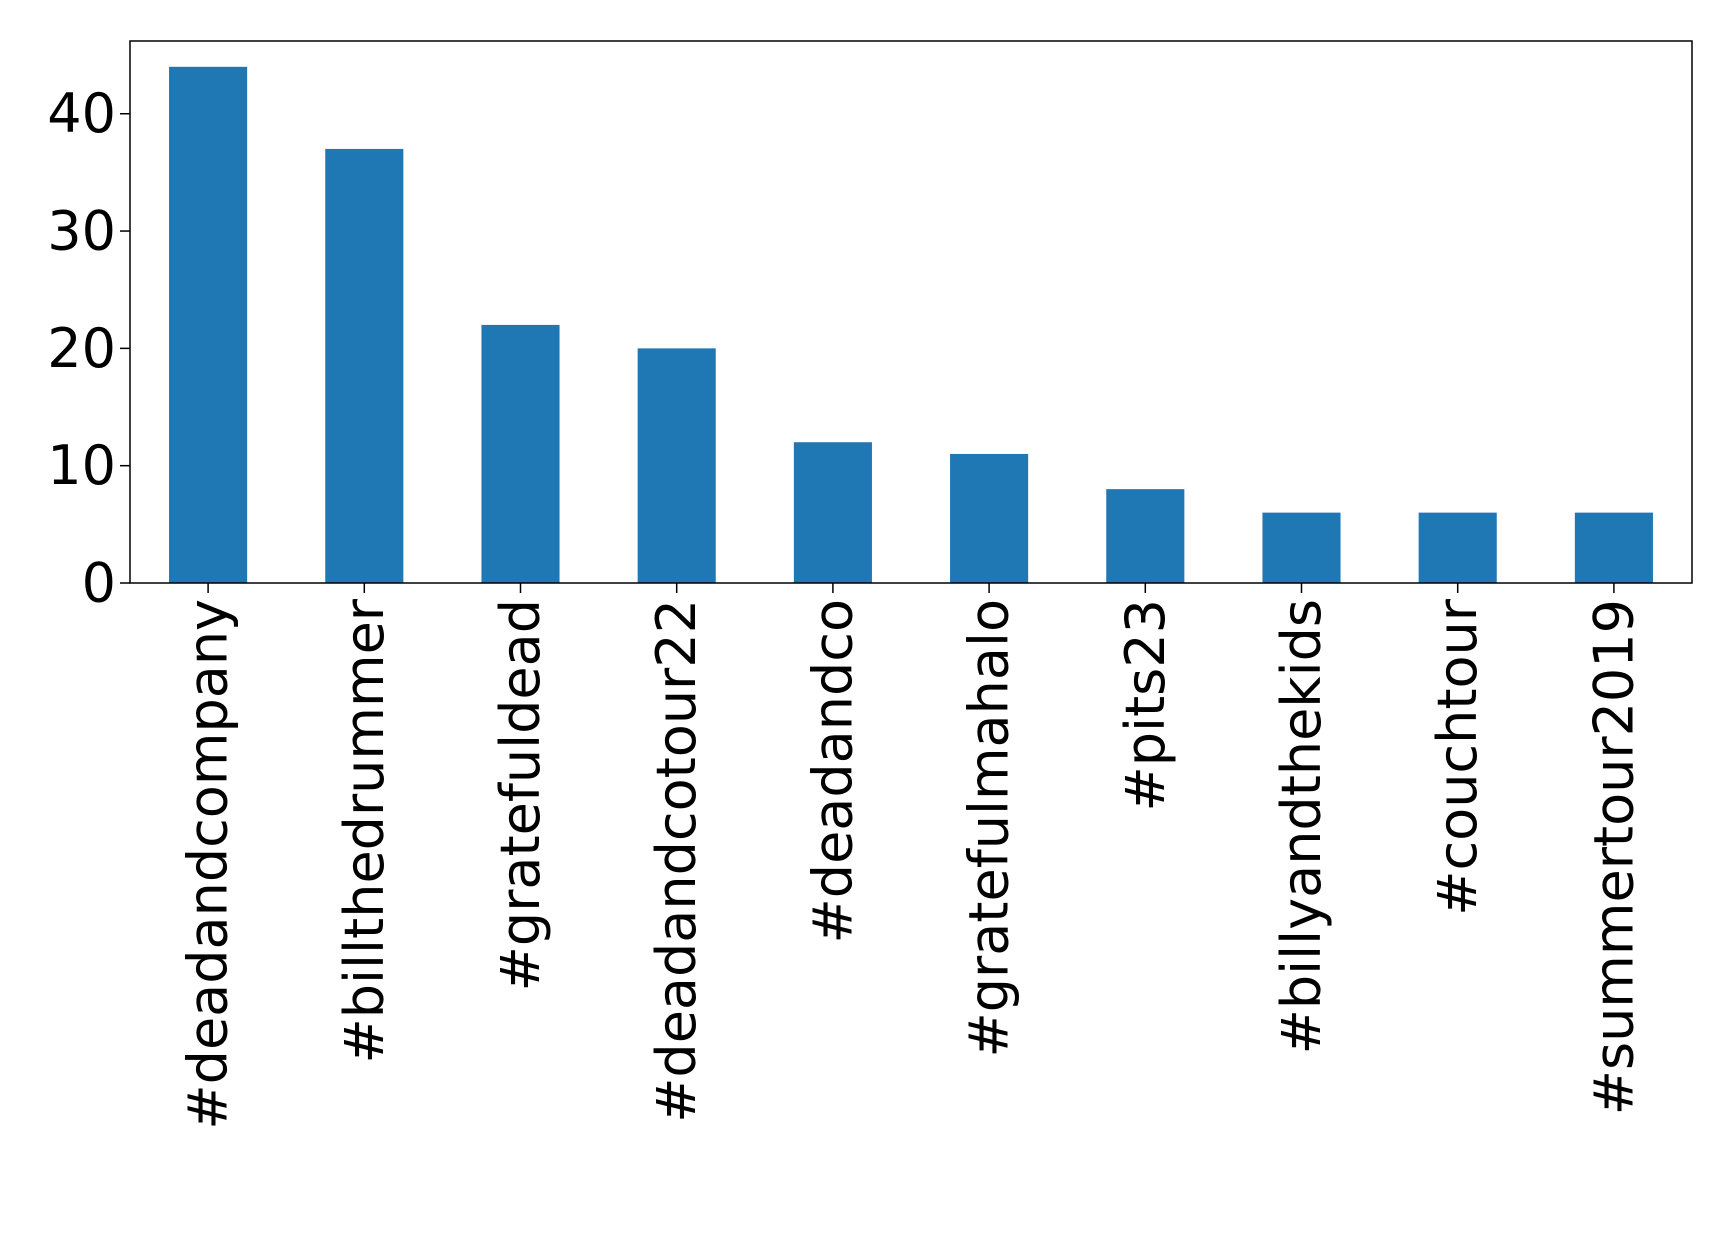 This screenshot has width=1719, height=1242. Describe the element at coordinates (99, 583) in the screenshot. I see `y-tick-label: 0` at that location.